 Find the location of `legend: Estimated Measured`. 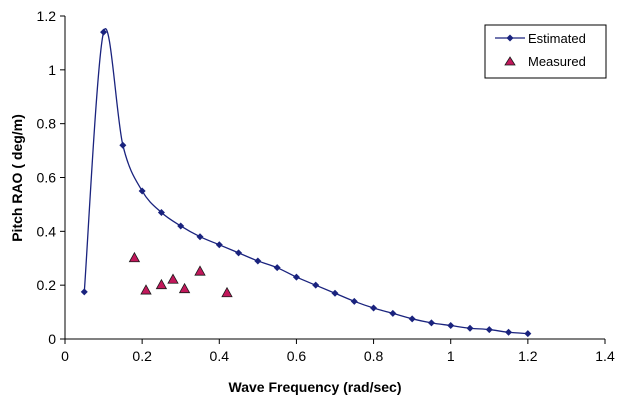

legend: Estimated Measured is located at coordinates (545, 51).